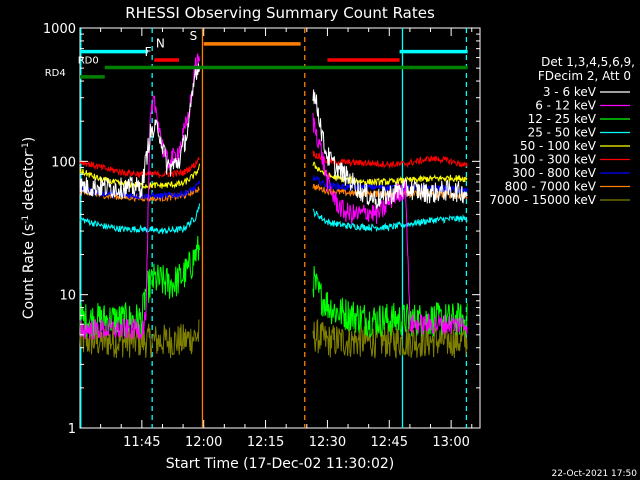 This screenshot has width=640, height=480. What do you see at coordinates (59, 29) in the screenshot?
I see `y-tick-label-3: 1000` at bounding box center [59, 29].